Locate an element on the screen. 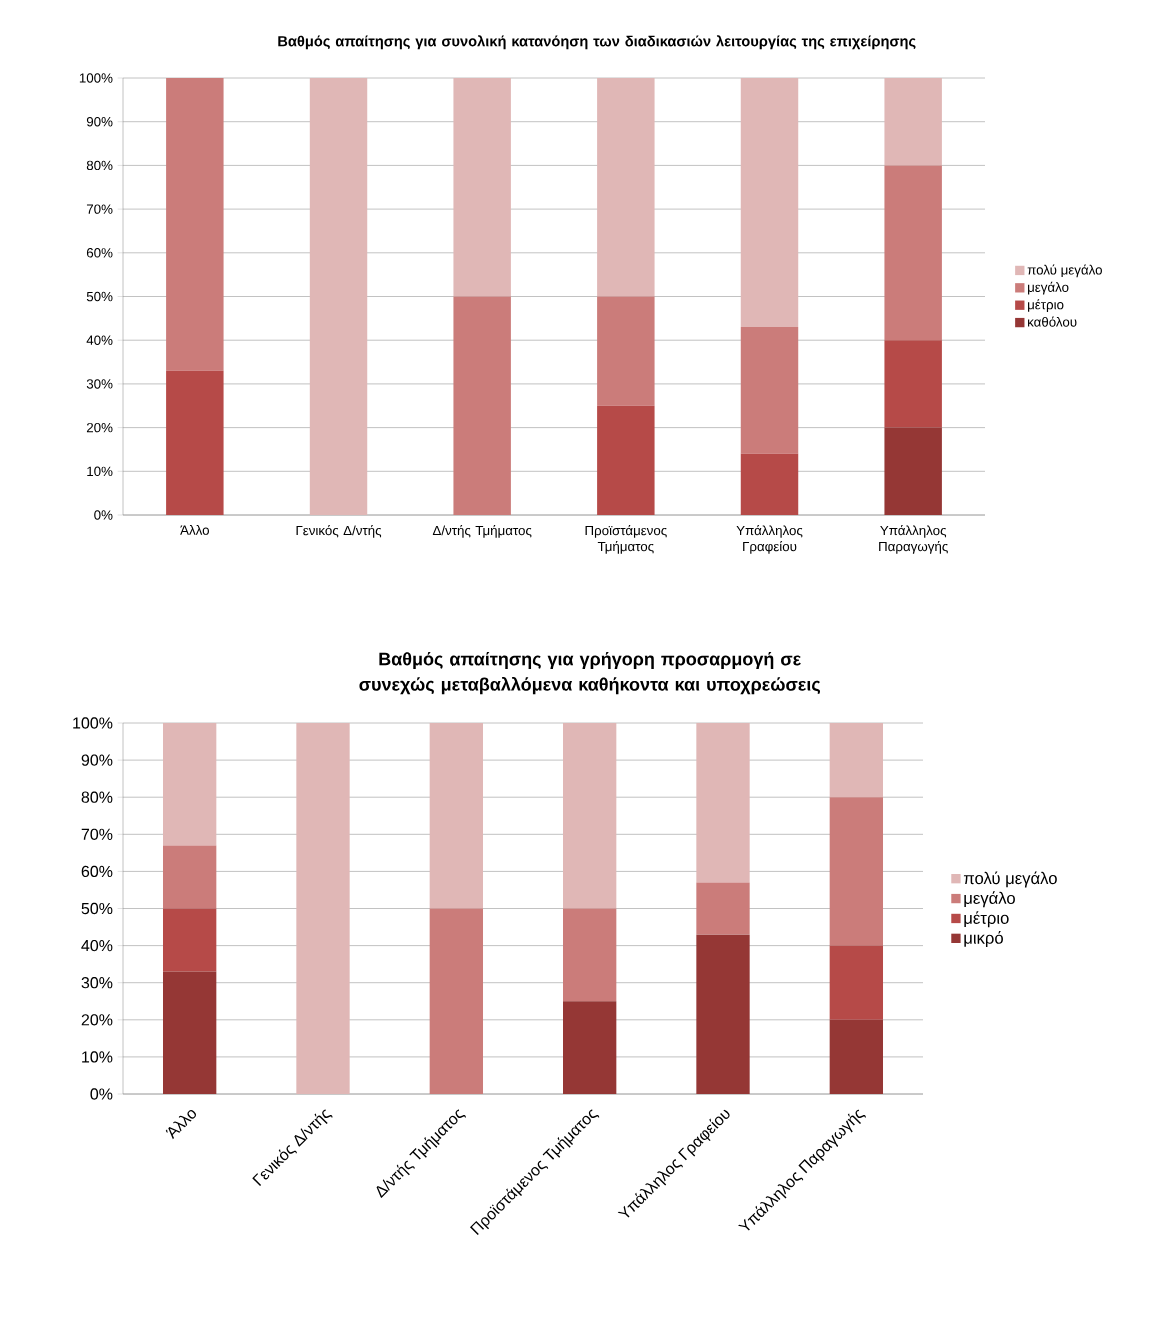  legend-label: μικρό is located at coordinates (983, 939).